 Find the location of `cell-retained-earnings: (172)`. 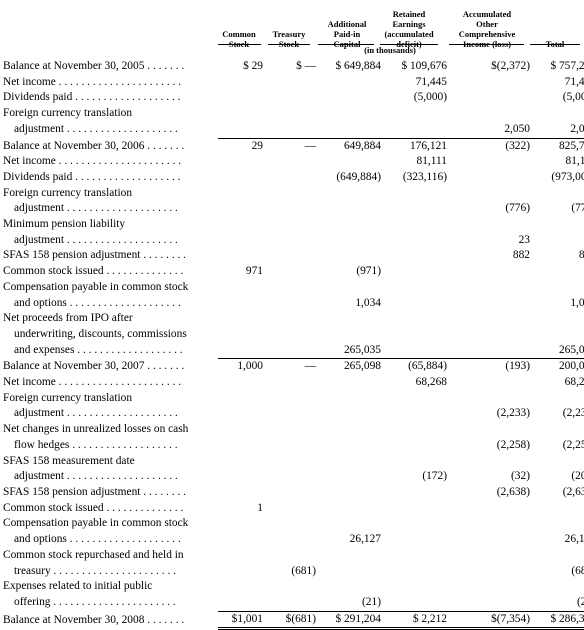

cell-retained-earnings: (172) is located at coordinates (434, 476).